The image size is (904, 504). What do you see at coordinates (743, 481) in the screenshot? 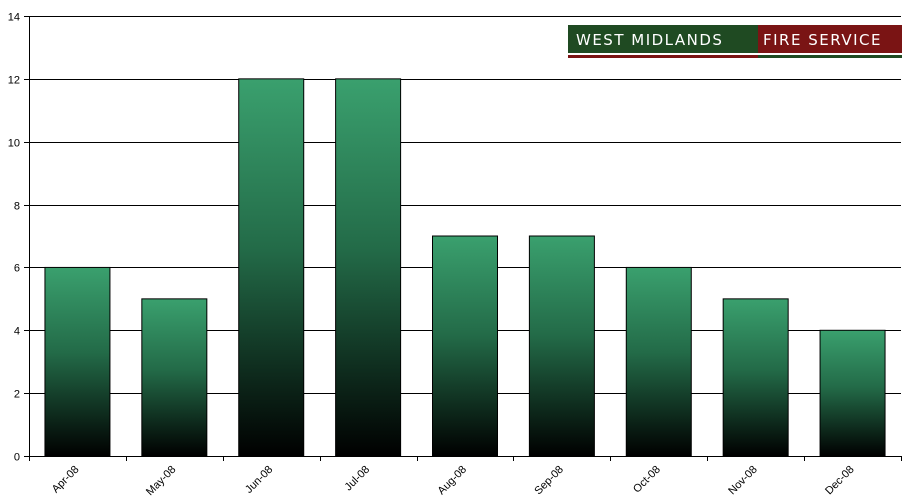
I see `x-tick-label-Nov-08: Nov-08` at bounding box center [743, 481].